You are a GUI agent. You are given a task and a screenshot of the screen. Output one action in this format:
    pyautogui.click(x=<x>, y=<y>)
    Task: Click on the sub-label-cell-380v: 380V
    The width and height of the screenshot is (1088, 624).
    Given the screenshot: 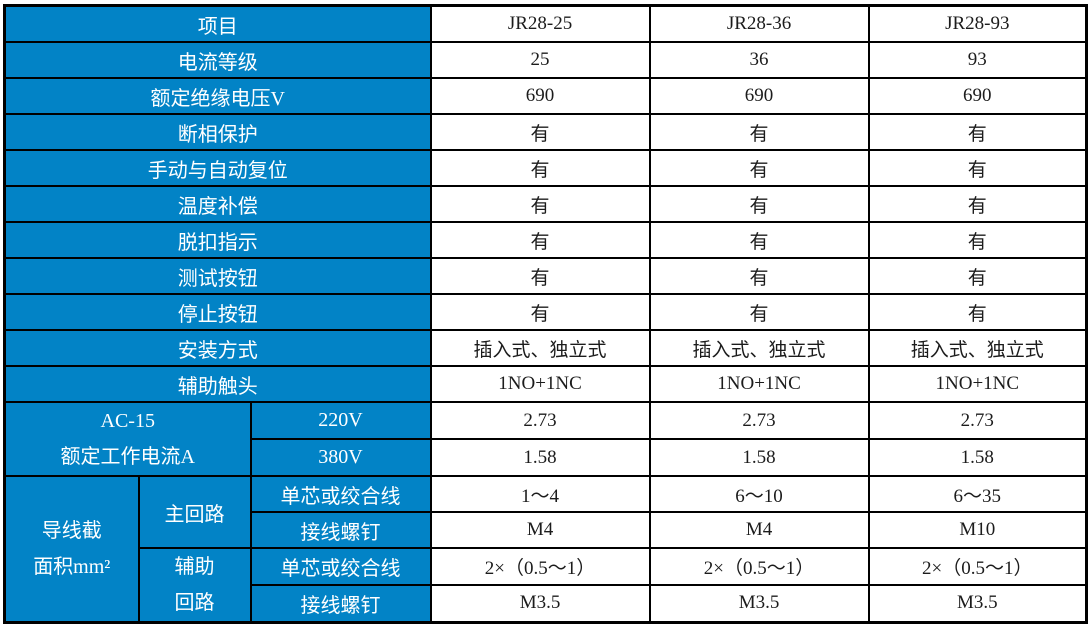 What is the action you would take?
    pyautogui.click(x=340, y=457)
    